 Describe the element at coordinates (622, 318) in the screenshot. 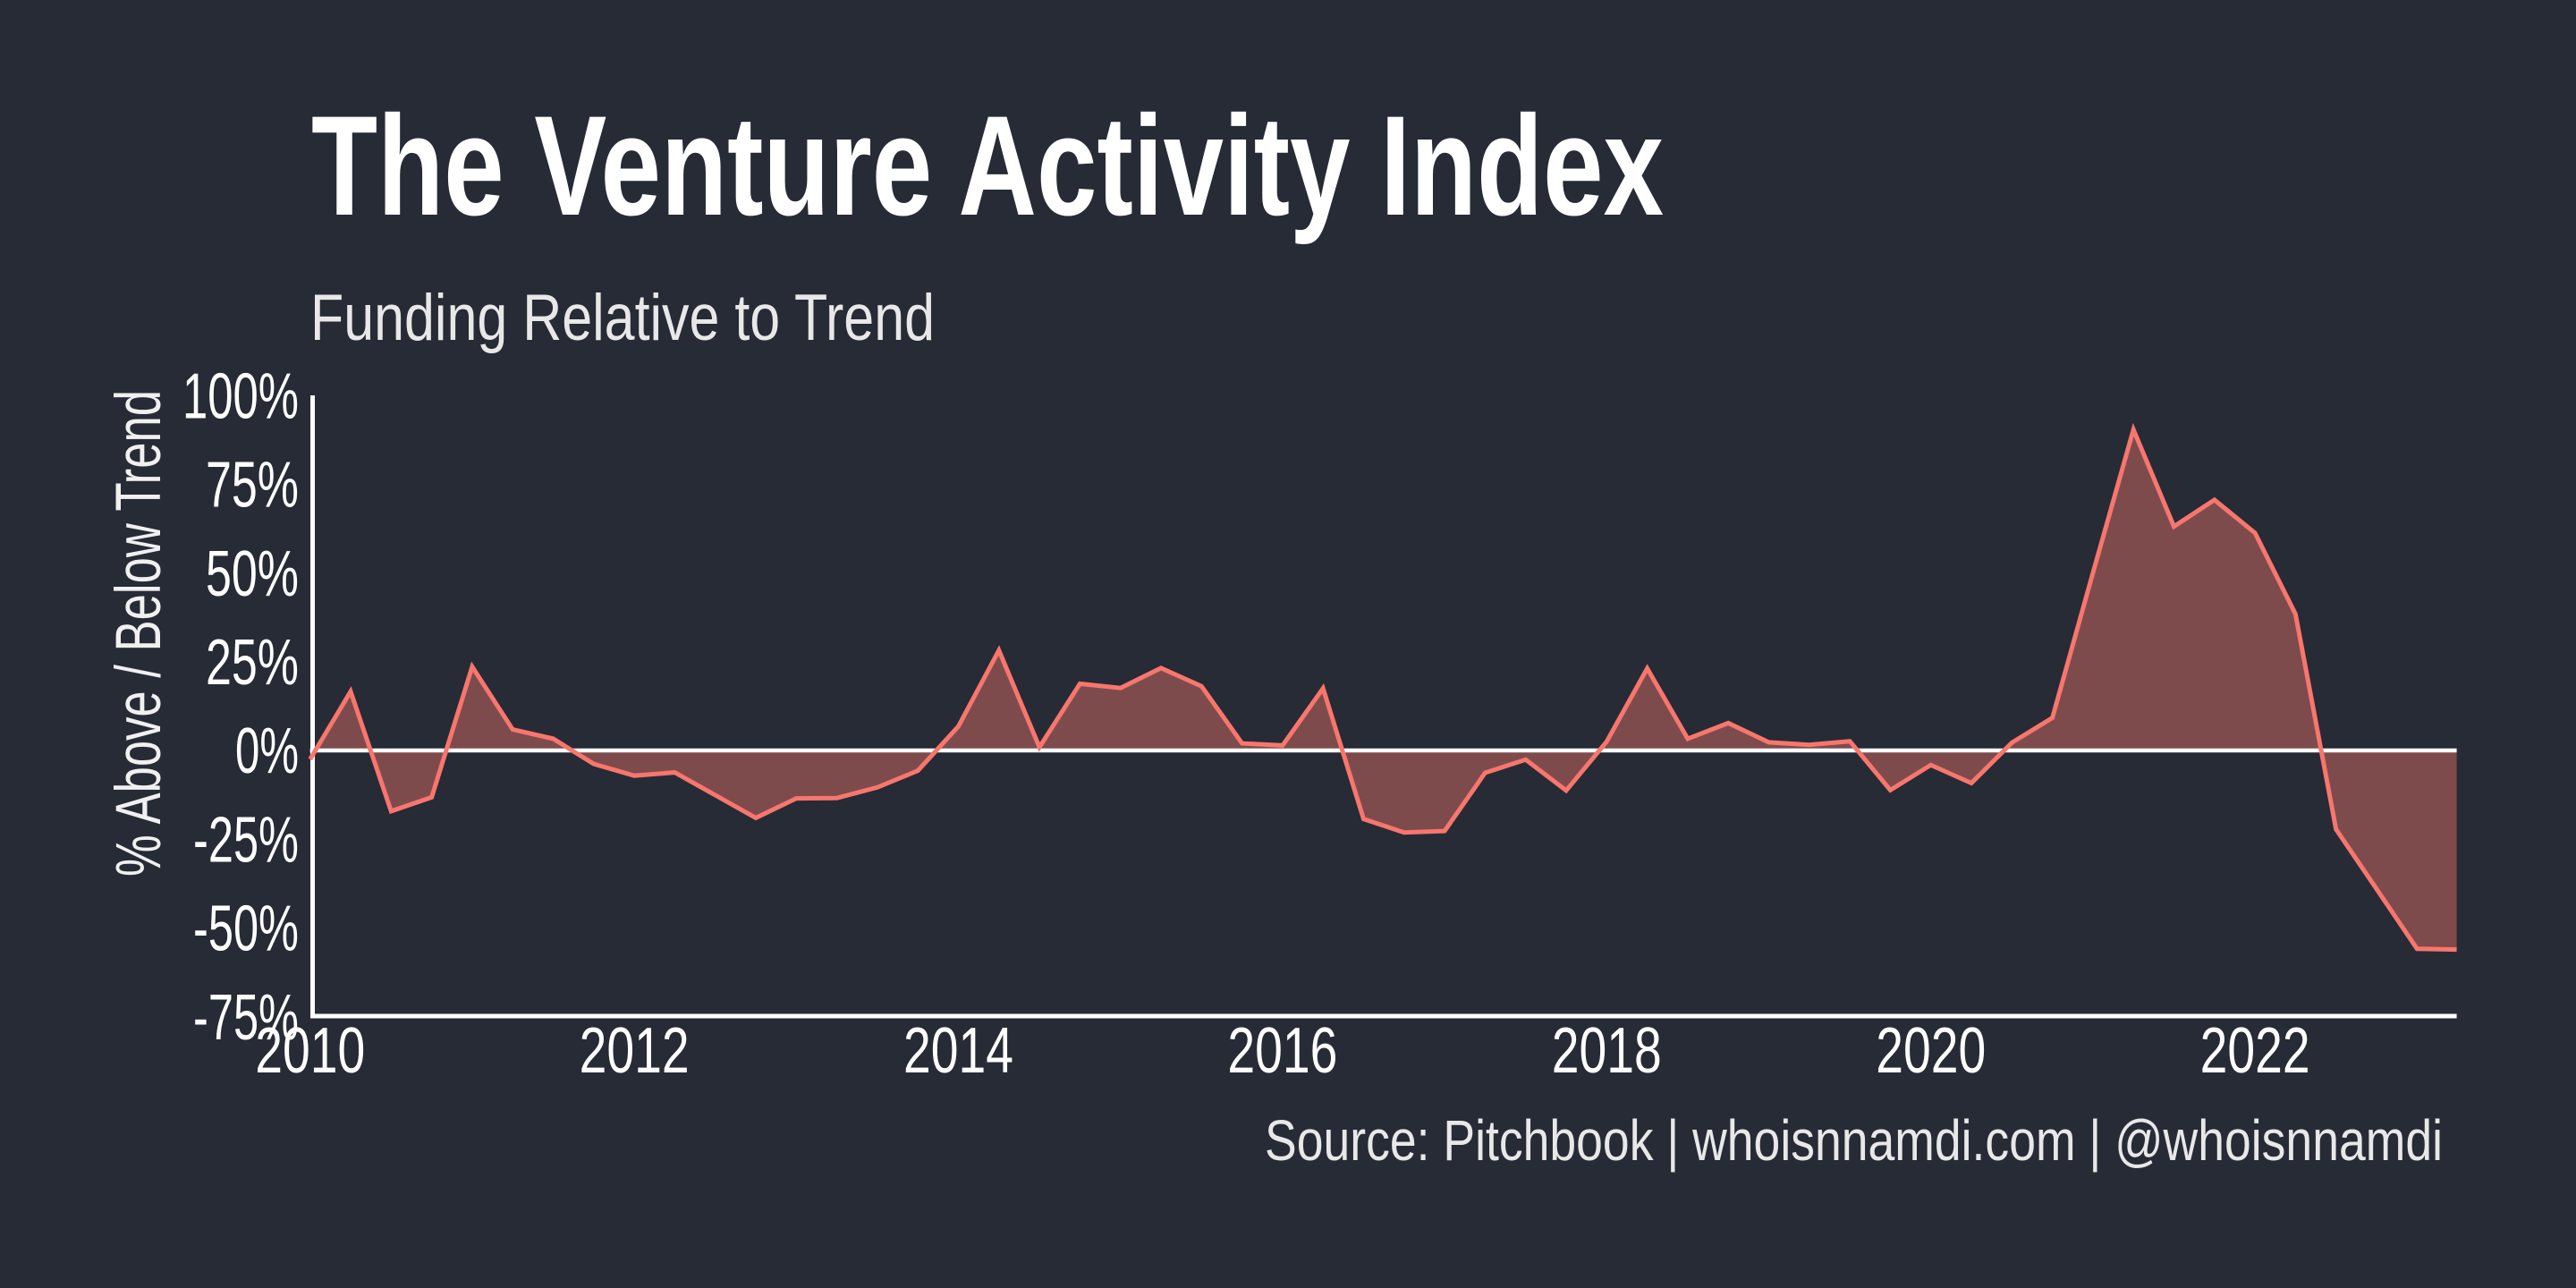

I see `svg-text: Funding Relative to Trend` at that location.